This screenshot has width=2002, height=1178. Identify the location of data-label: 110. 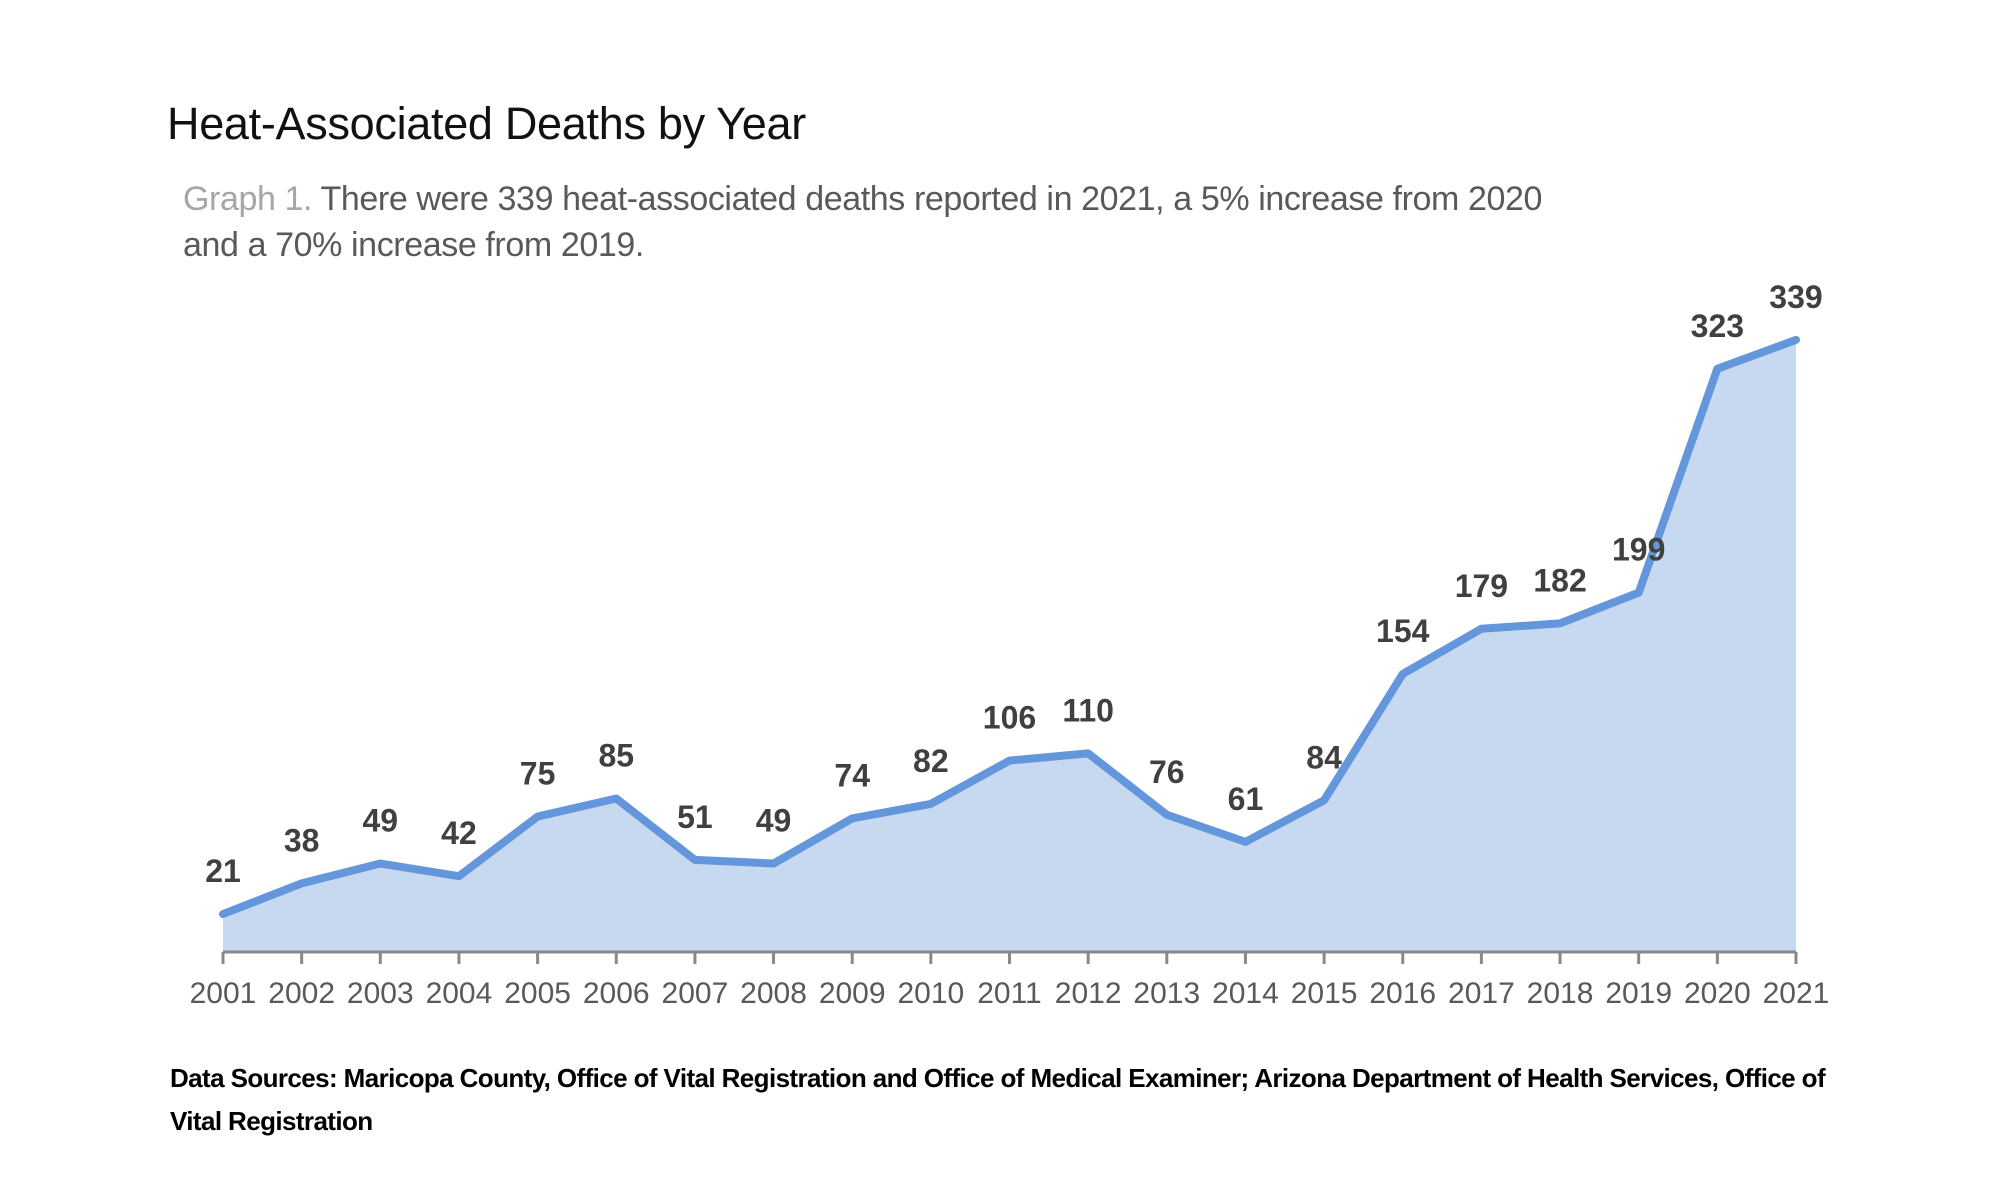
(1088, 710).